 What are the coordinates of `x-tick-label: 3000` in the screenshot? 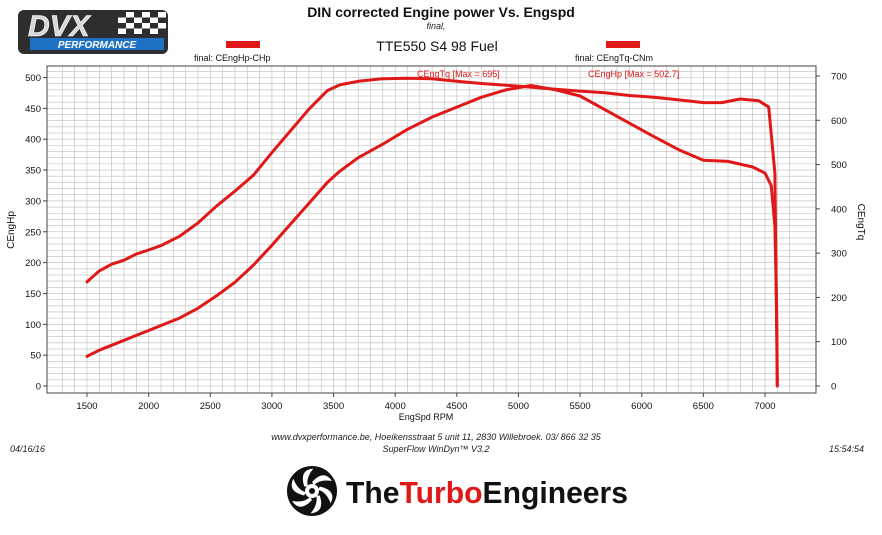 It's located at (271, 406).